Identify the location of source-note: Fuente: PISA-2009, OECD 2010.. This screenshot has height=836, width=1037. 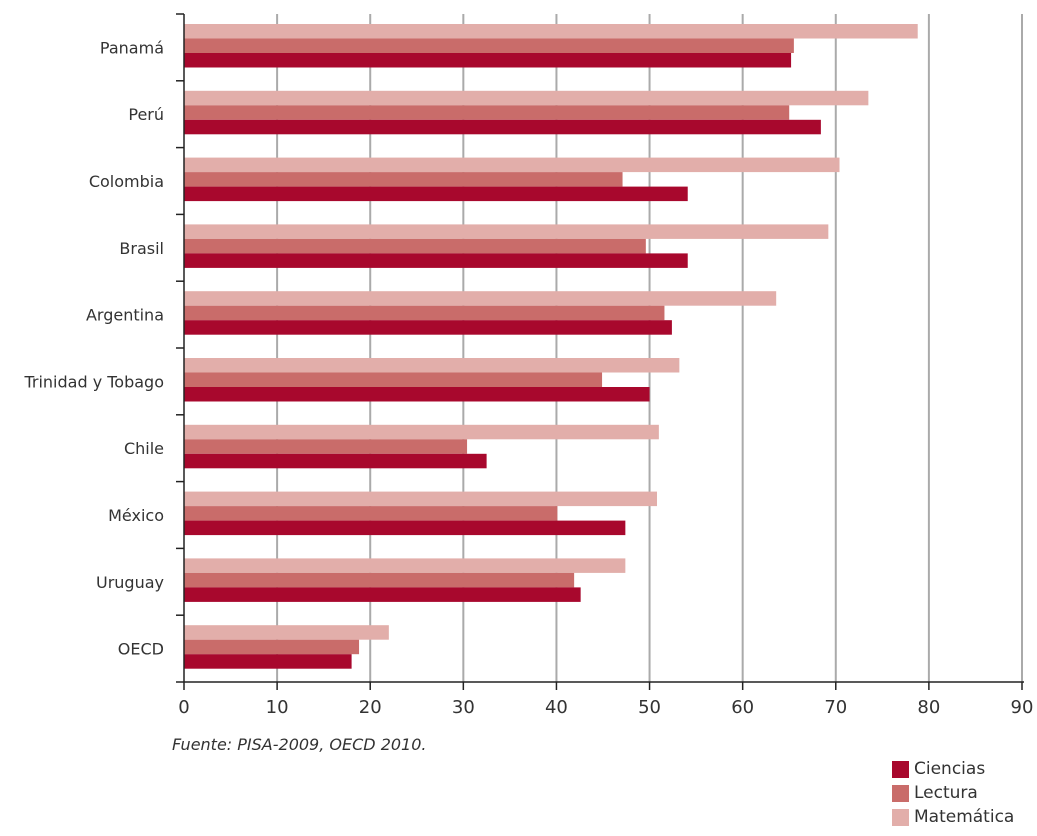
(299, 744).